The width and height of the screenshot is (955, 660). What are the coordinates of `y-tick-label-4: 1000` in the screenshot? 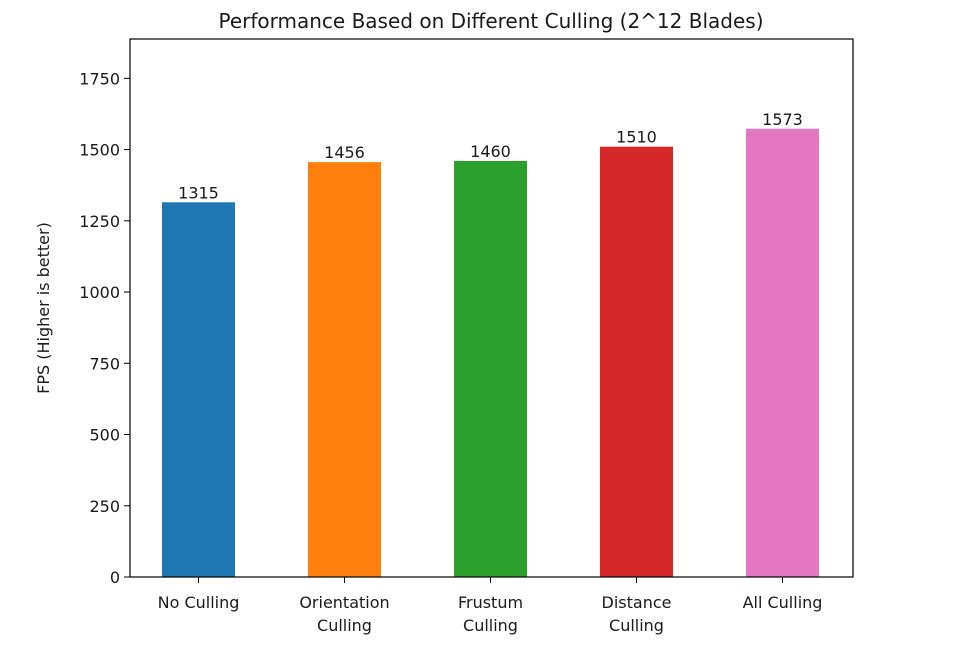 It's located at (99, 292).